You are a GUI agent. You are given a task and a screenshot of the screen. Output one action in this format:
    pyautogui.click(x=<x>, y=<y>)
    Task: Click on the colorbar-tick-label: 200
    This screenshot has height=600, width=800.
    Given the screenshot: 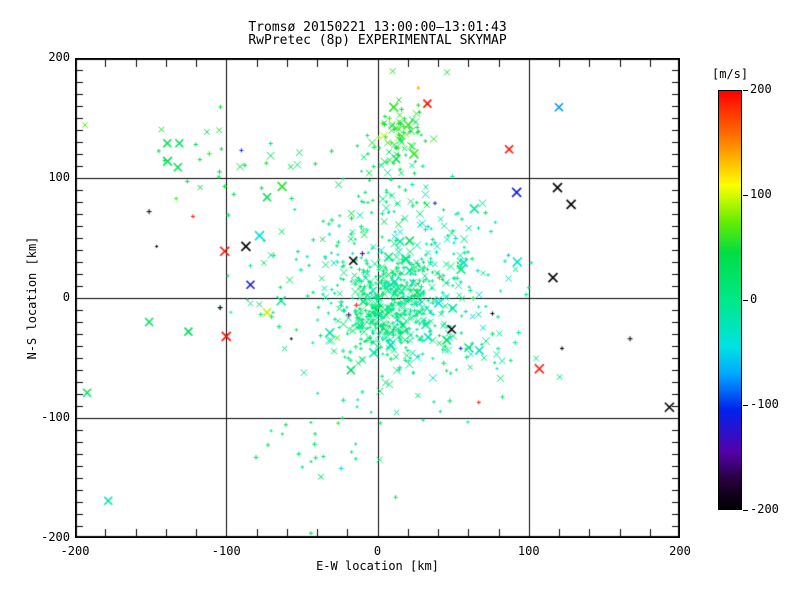 What is the action you would take?
    pyautogui.click(x=761, y=89)
    